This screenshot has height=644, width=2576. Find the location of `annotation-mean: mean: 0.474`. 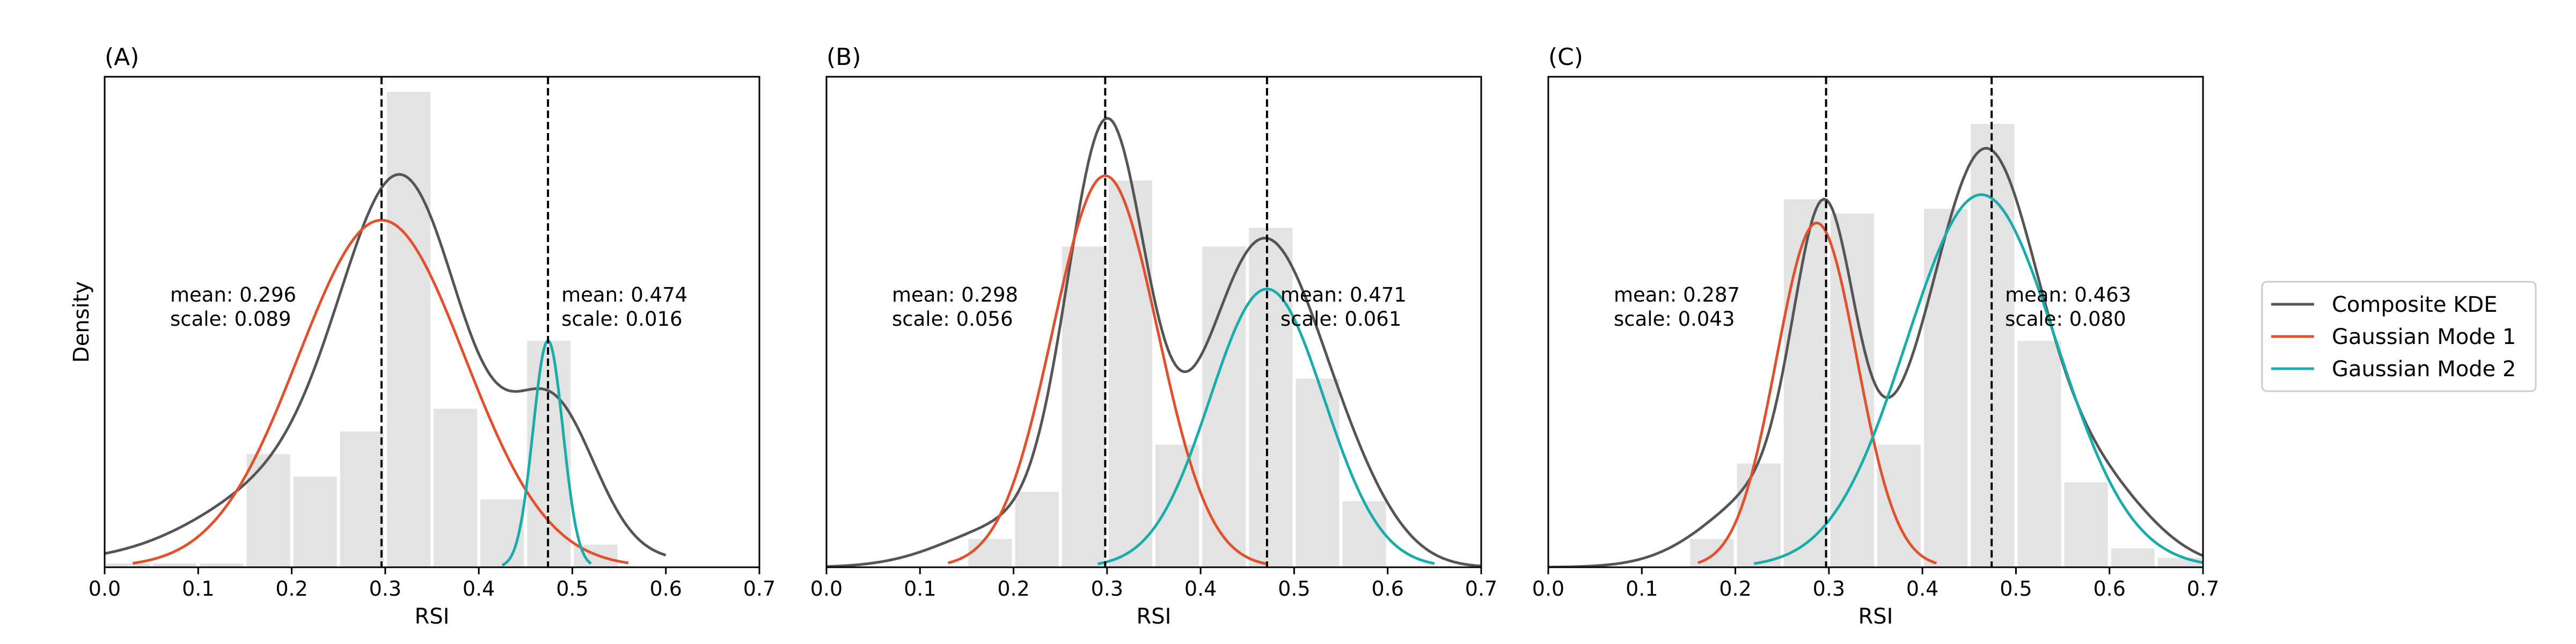

annotation-mean: mean: 0.474 is located at coordinates (624, 294).